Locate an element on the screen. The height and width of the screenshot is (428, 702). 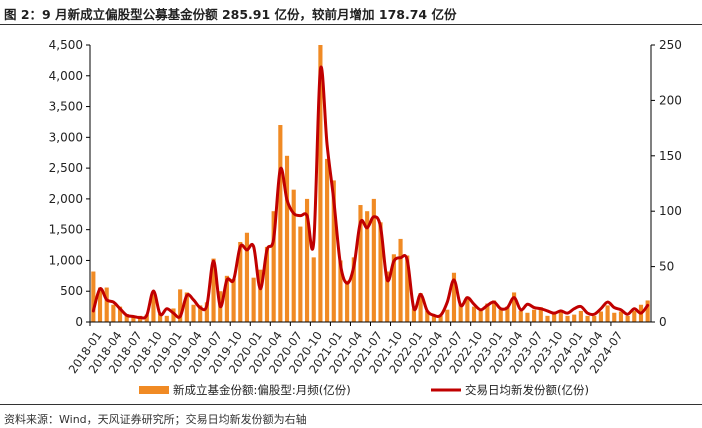
left-tick-label: 2,500 is located at coordinates (66, 168).